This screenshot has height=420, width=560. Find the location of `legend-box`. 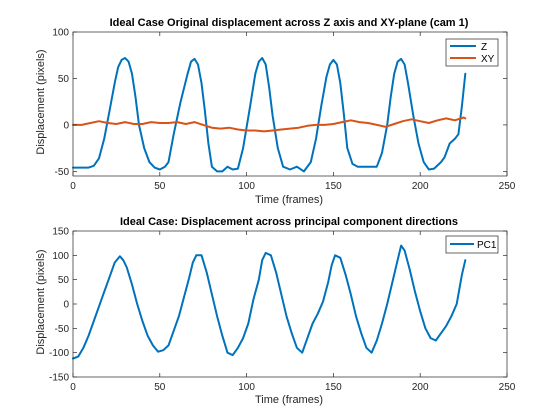

legend-box is located at coordinates (472, 52).